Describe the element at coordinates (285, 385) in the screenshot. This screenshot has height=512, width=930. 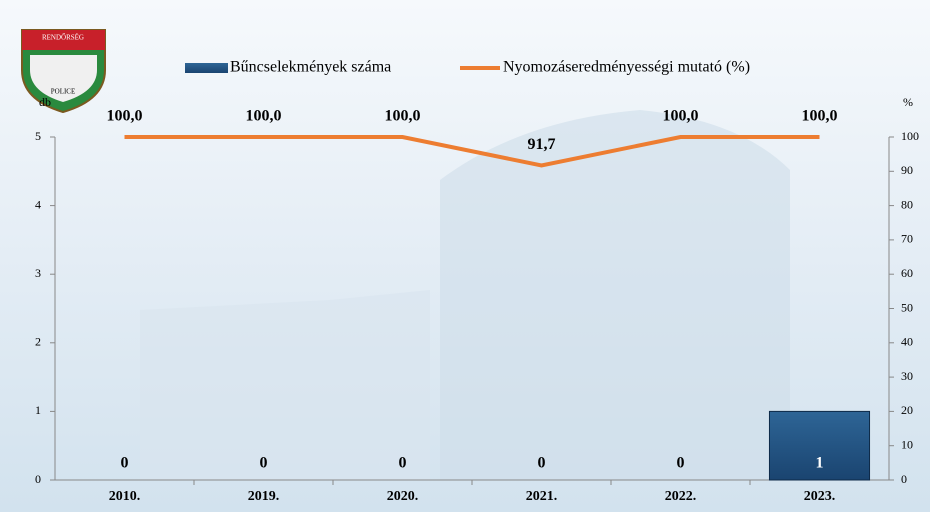
I see `building` at that location.